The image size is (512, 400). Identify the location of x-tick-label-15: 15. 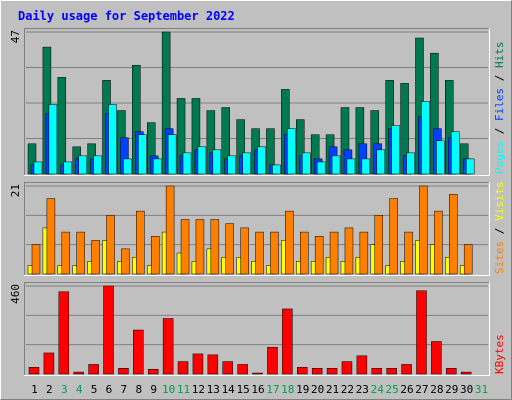
(242, 389).